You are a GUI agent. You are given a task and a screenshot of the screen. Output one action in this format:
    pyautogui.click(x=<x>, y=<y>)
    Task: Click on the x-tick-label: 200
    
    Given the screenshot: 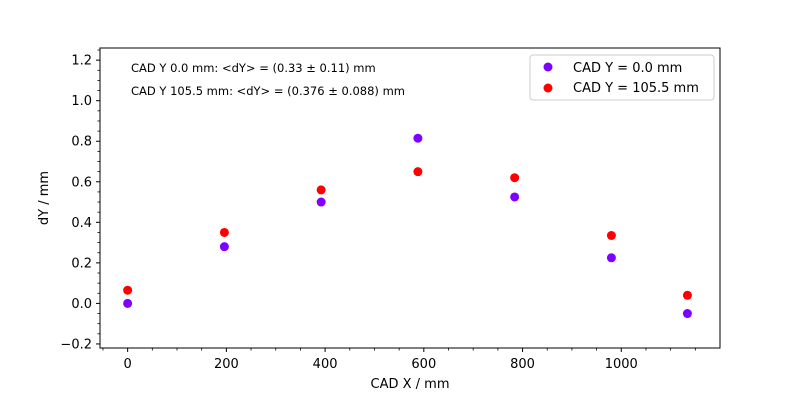 What is the action you would take?
    pyautogui.click(x=226, y=364)
    